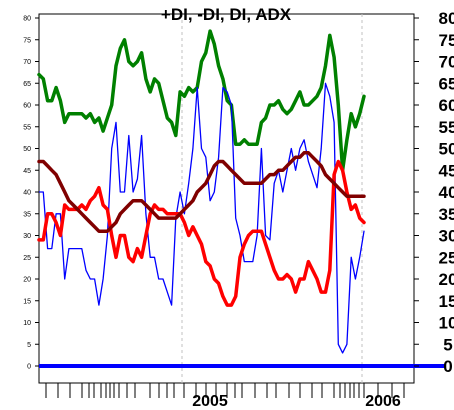 The height and width of the screenshot is (410, 454). I want to click on right-tick-label: 80, so click(446, 18).